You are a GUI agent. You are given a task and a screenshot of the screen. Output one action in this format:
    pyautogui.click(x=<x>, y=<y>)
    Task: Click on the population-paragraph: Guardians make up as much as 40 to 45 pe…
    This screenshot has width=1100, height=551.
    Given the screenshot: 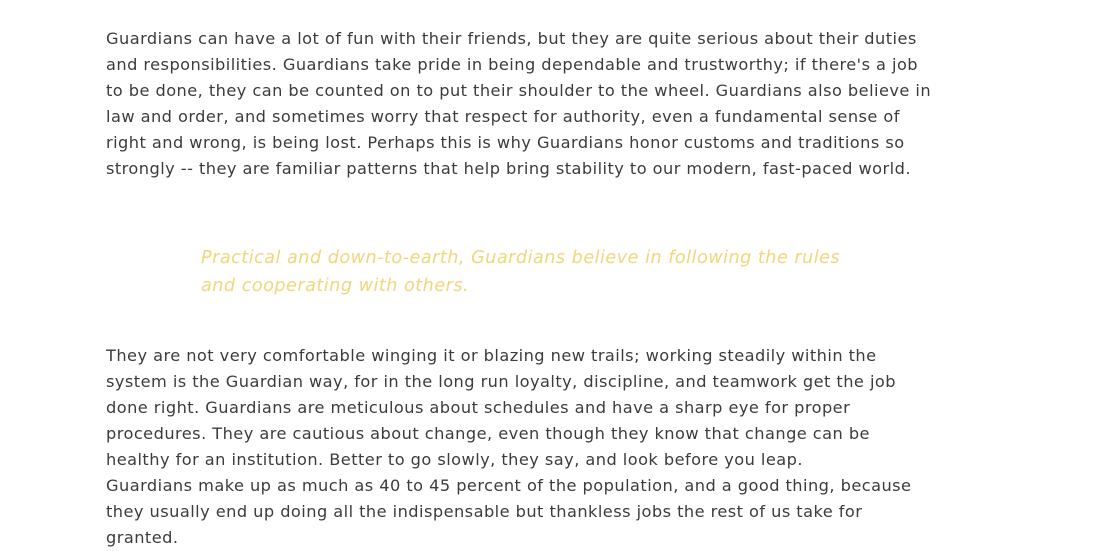 What is the action you would take?
    pyautogui.click(x=509, y=511)
    